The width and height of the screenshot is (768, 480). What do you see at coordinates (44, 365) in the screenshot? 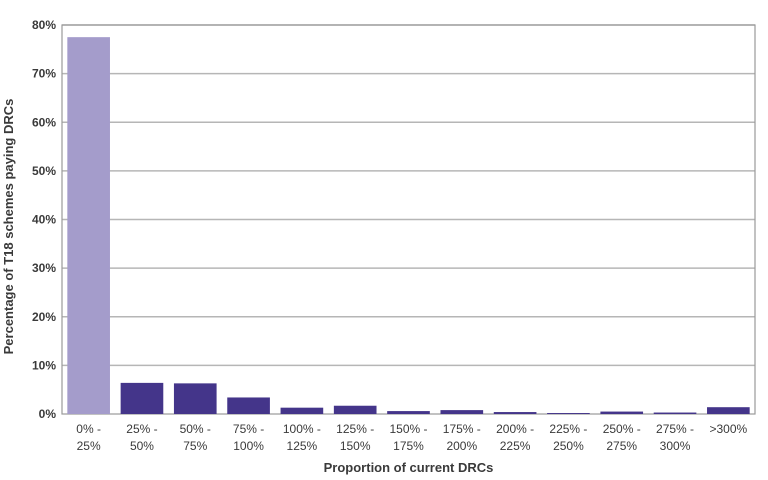
I see `y-tick-label: 10%` at bounding box center [44, 365].